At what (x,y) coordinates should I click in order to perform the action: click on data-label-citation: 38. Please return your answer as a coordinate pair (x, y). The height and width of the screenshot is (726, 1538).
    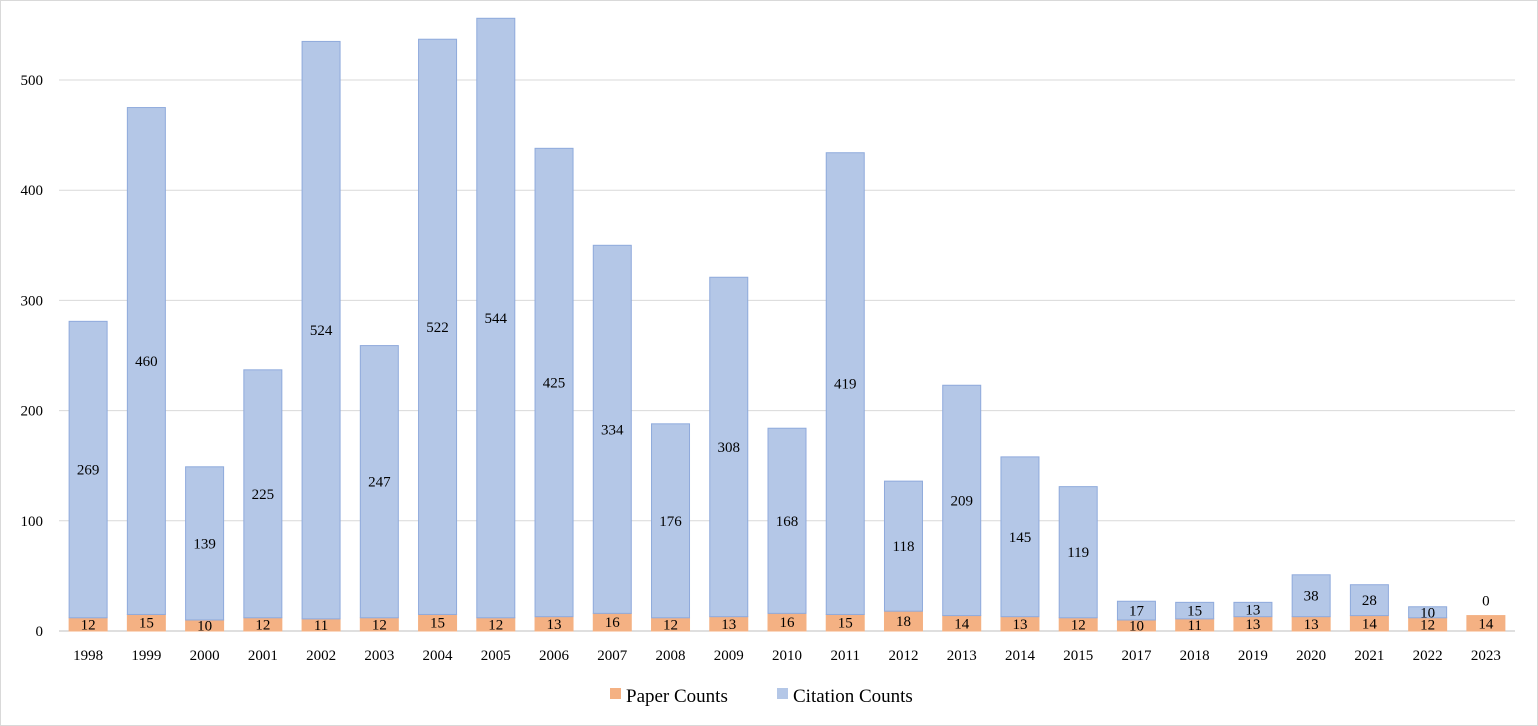
    Looking at the image, I should click on (1311, 597).